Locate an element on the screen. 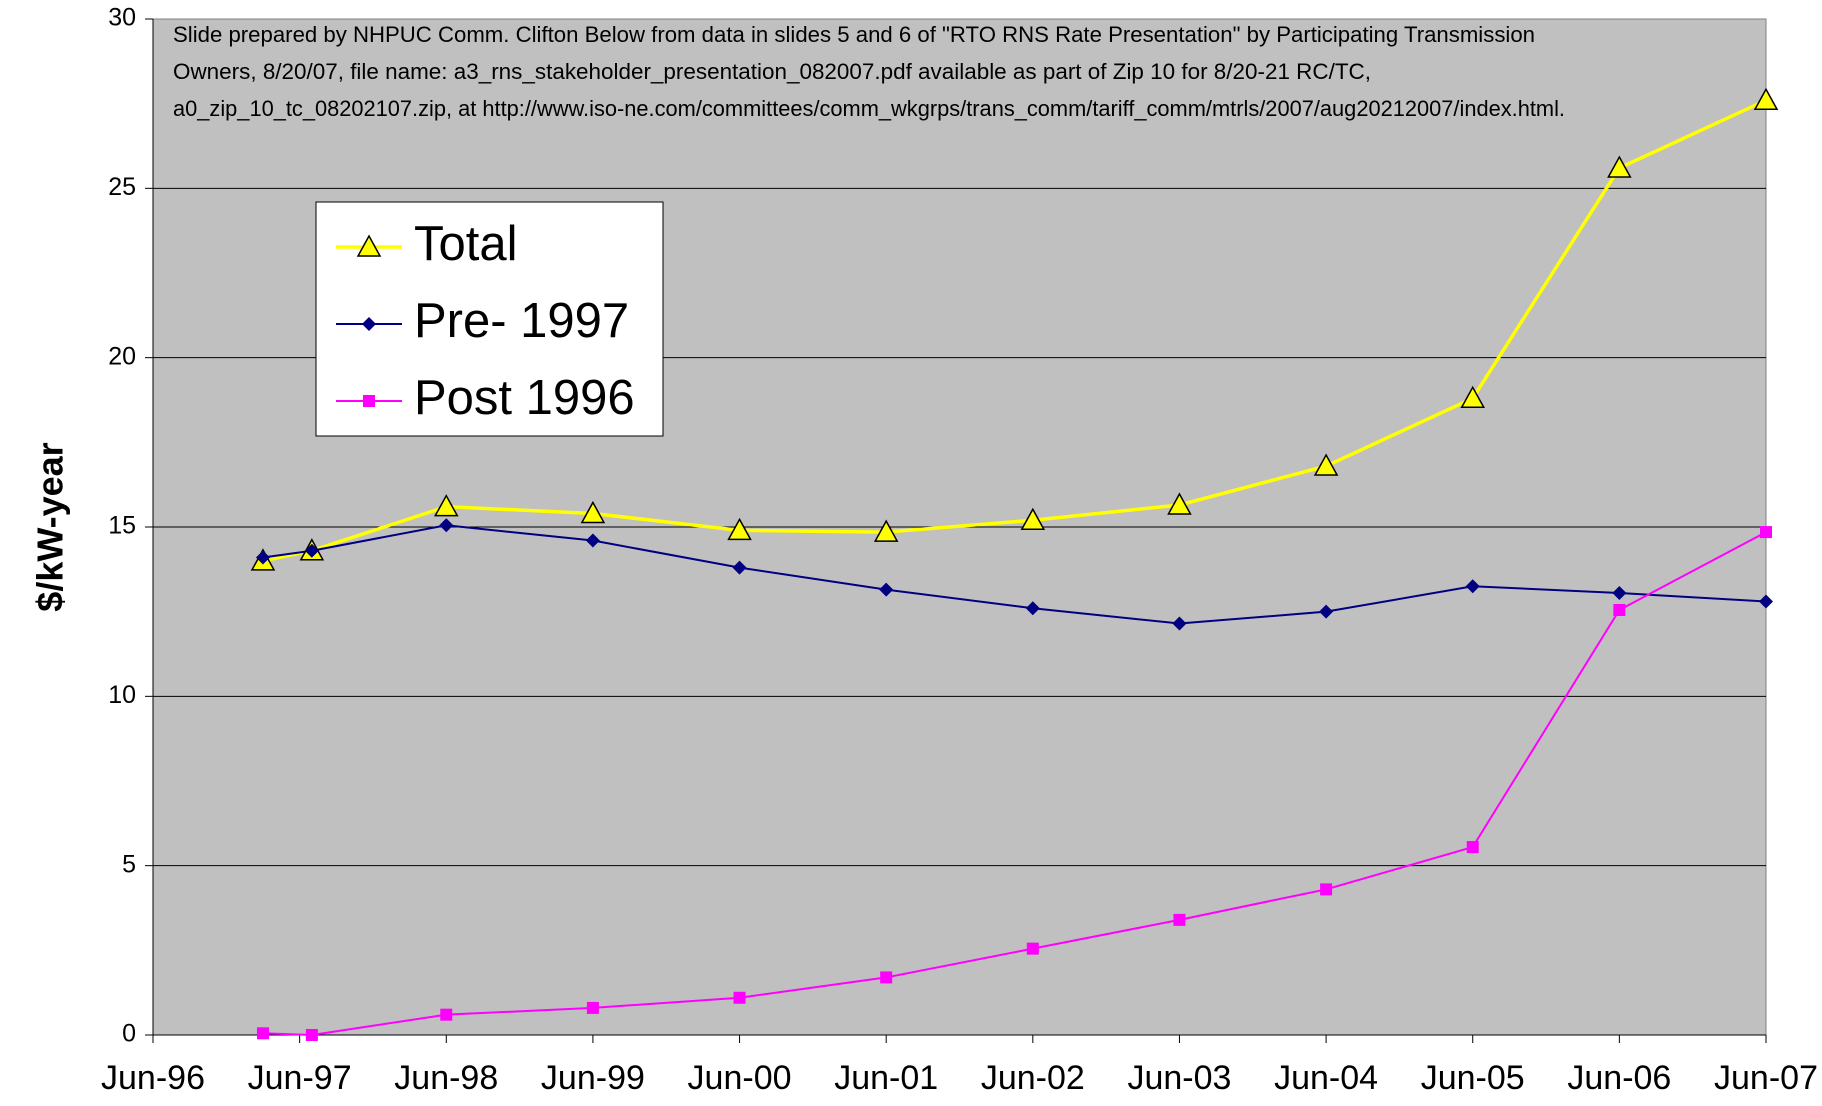 The image size is (1822, 1106). x-tick-label: Jun-01 is located at coordinates (886, 1078).